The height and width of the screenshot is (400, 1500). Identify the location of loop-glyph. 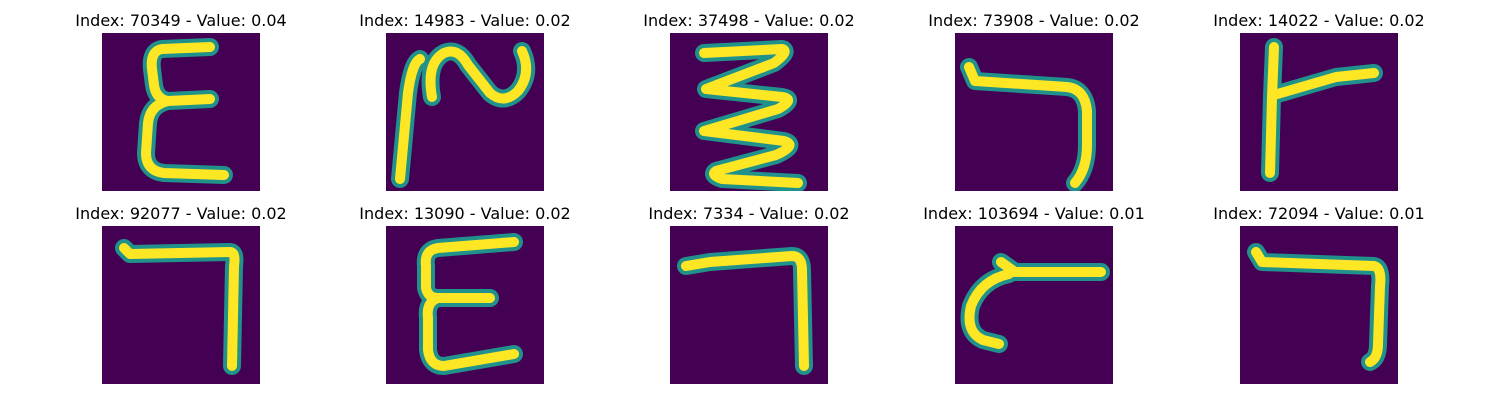
(465, 112).